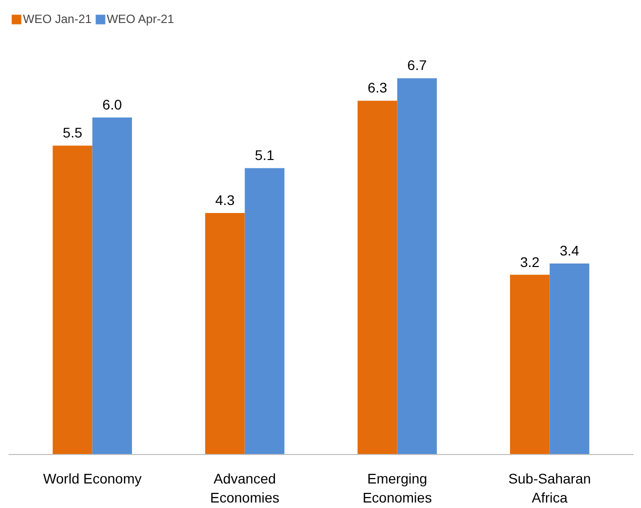  Describe the element at coordinates (225, 200) in the screenshot. I see `data-label: 4.3` at that location.